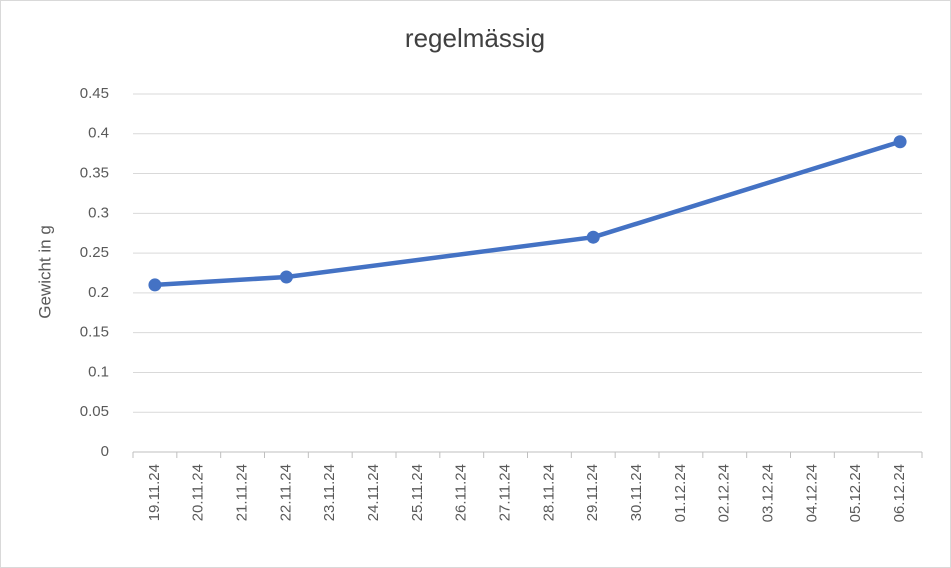 This screenshot has width=951, height=568. Describe the element at coordinates (417, 492) in the screenshot. I see `x-tick-label: 25.11.24` at that location.